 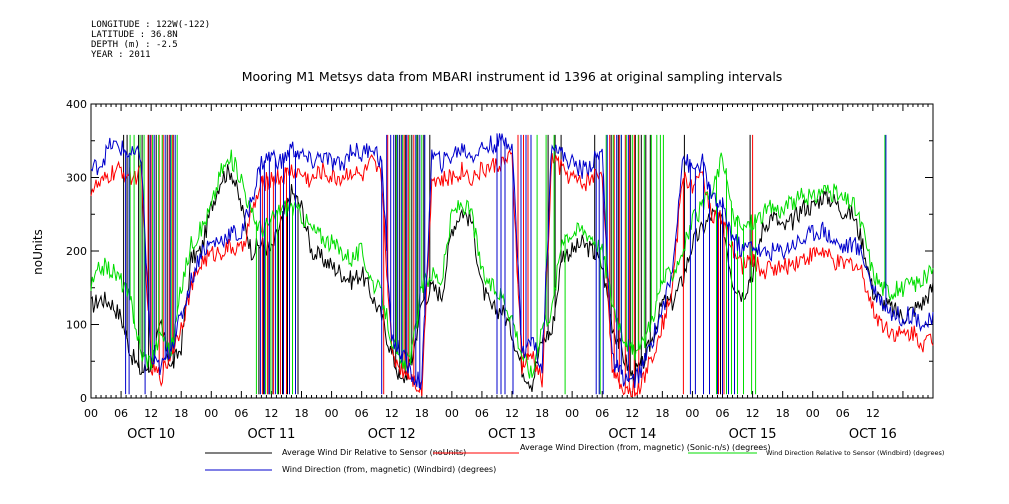 I want to click on meta-depth: DEPTH (m) : -2.5, so click(x=134, y=45).